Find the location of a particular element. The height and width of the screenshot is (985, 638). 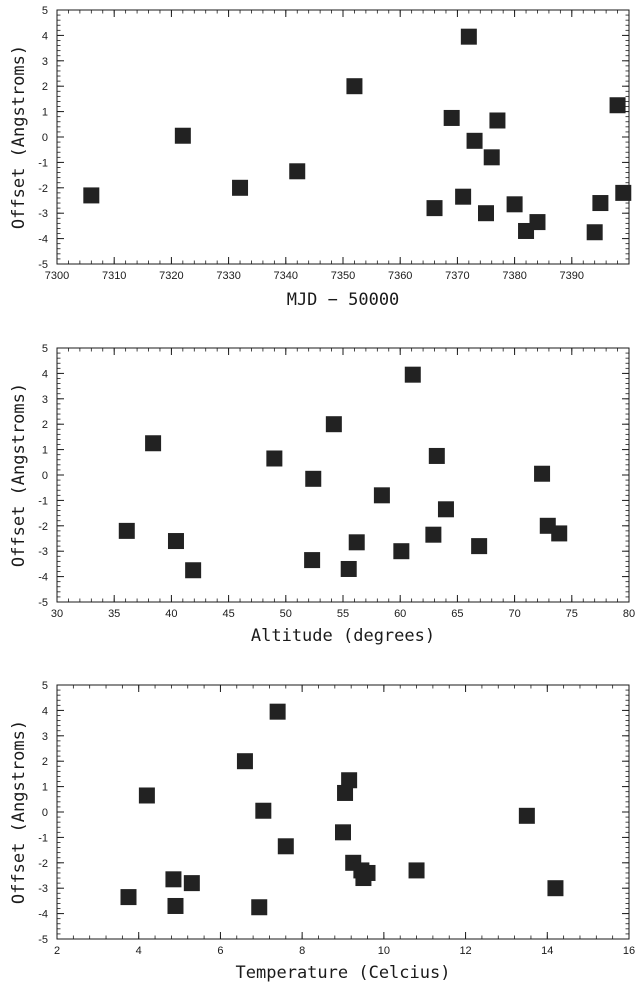

x-tick-label: 6 is located at coordinates (220, 951).